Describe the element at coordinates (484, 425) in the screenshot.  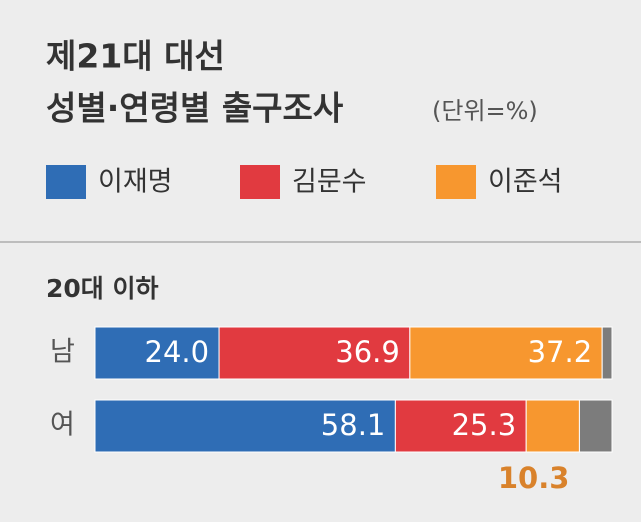
I see `value-label: 25.3` at that location.